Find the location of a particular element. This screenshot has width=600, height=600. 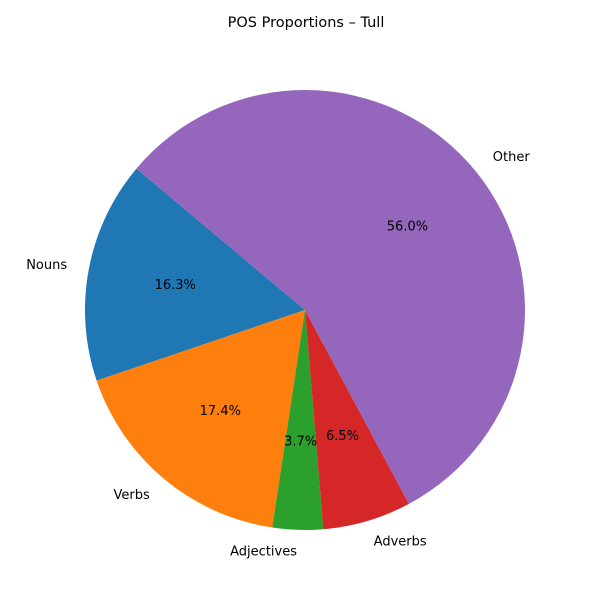

pie-slice-verbs is located at coordinates (201, 419).